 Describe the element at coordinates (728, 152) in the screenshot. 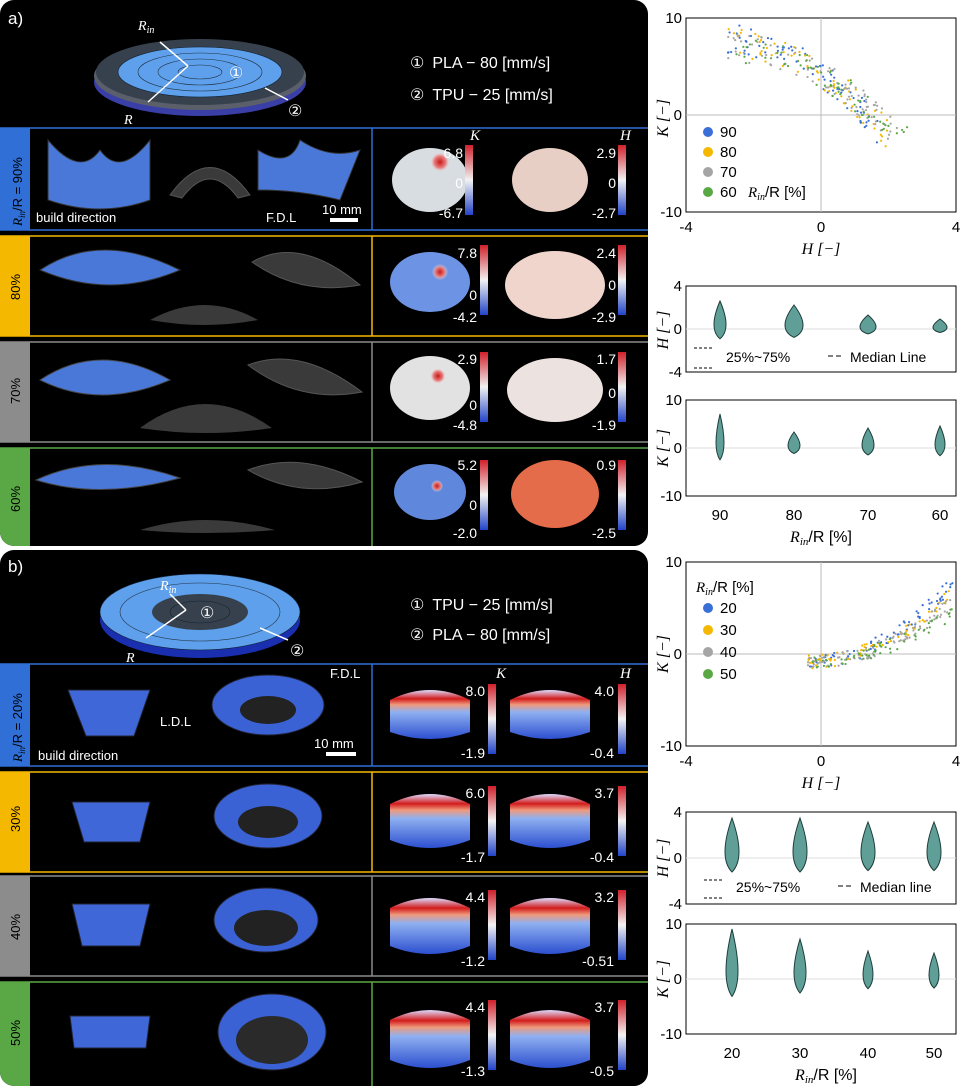

I see `svg-text: 80` at that location.